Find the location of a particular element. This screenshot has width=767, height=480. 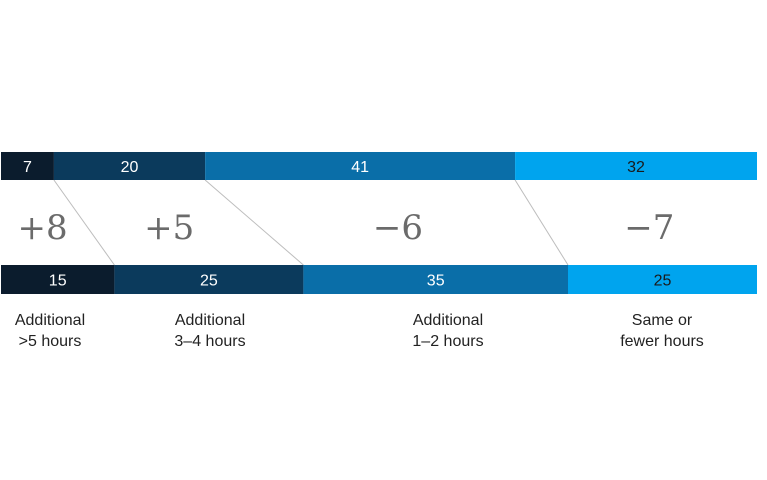

bottom-bar: 15 25 35 25 is located at coordinates (379, 279).